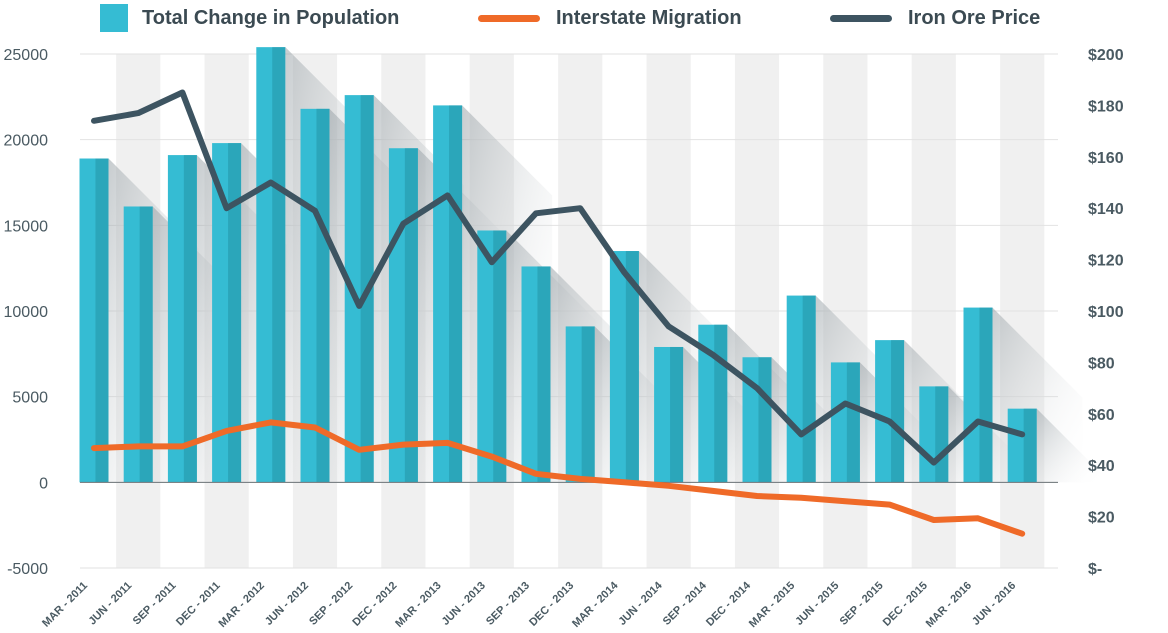 The image size is (1168, 633). What do you see at coordinates (43, 483) in the screenshot?
I see `left-axis-tick-label: 0` at bounding box center [43, 483].